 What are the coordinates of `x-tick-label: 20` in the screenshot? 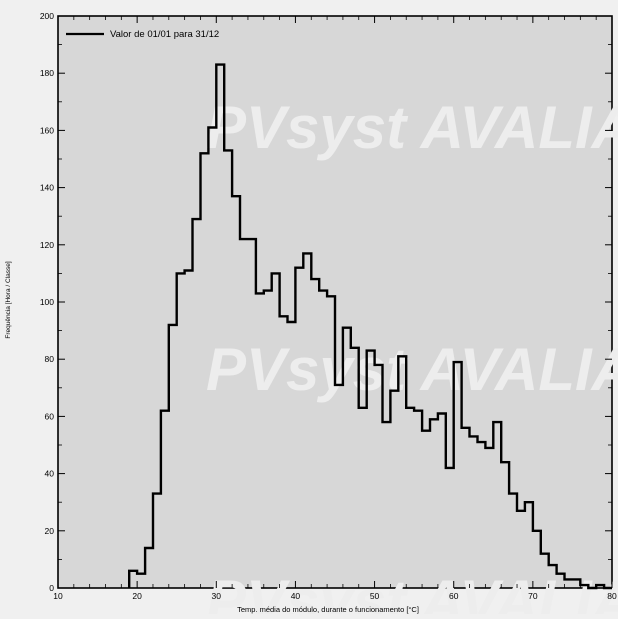 It's located at (137, 596).